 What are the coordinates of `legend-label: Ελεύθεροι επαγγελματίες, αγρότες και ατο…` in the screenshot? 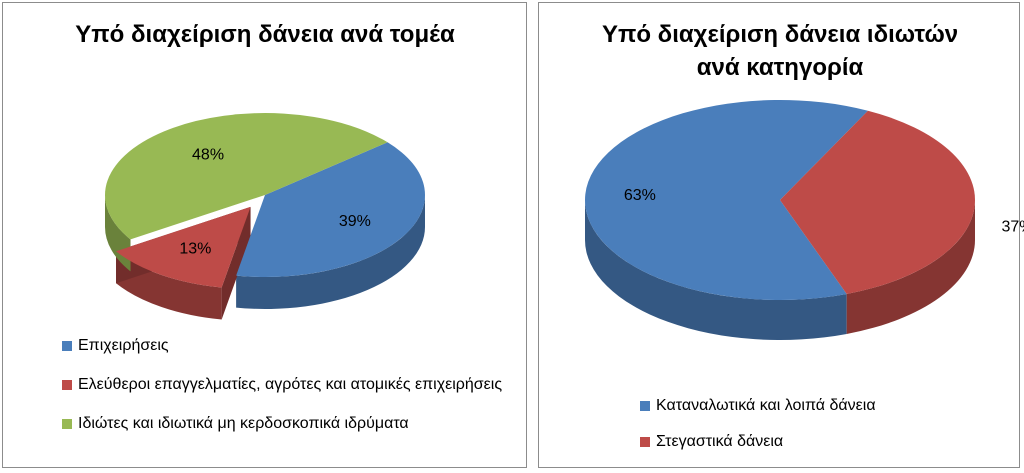 It's located at (290, 384).